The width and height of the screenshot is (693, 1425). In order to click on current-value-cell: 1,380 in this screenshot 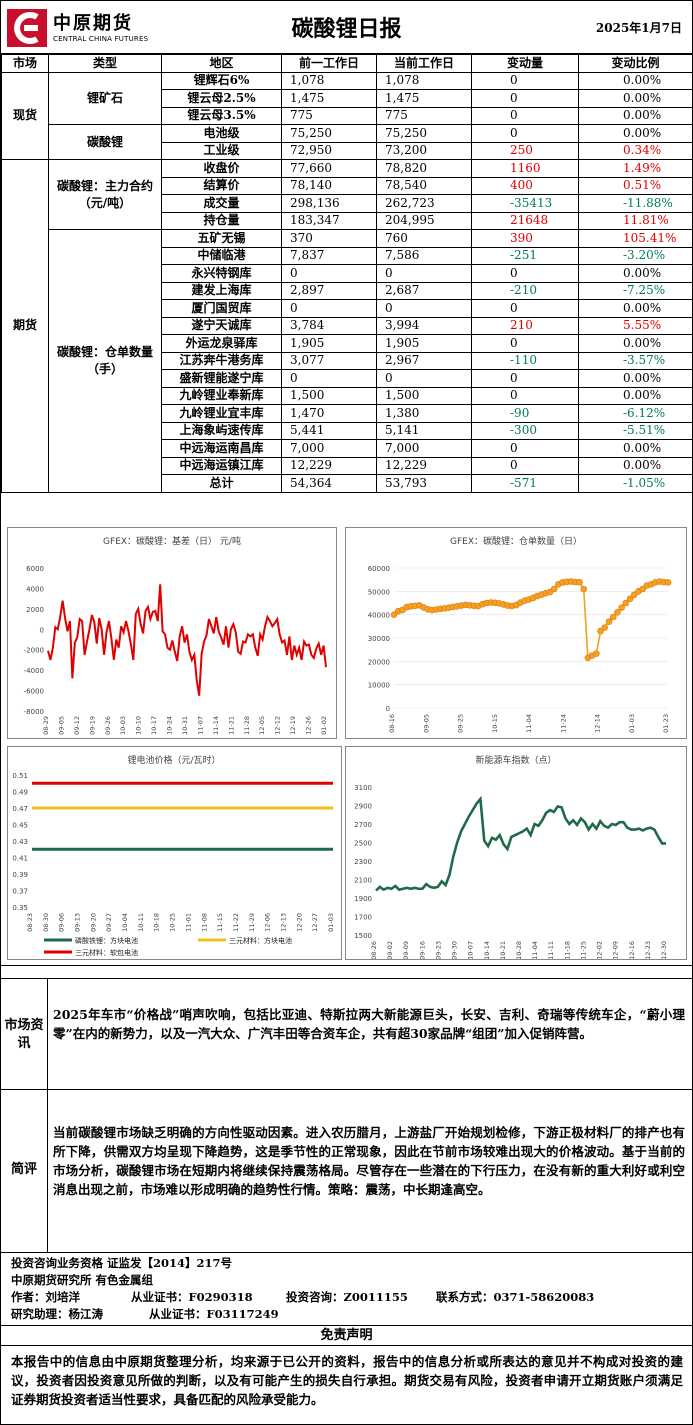, I will do `click(424, 413)`.